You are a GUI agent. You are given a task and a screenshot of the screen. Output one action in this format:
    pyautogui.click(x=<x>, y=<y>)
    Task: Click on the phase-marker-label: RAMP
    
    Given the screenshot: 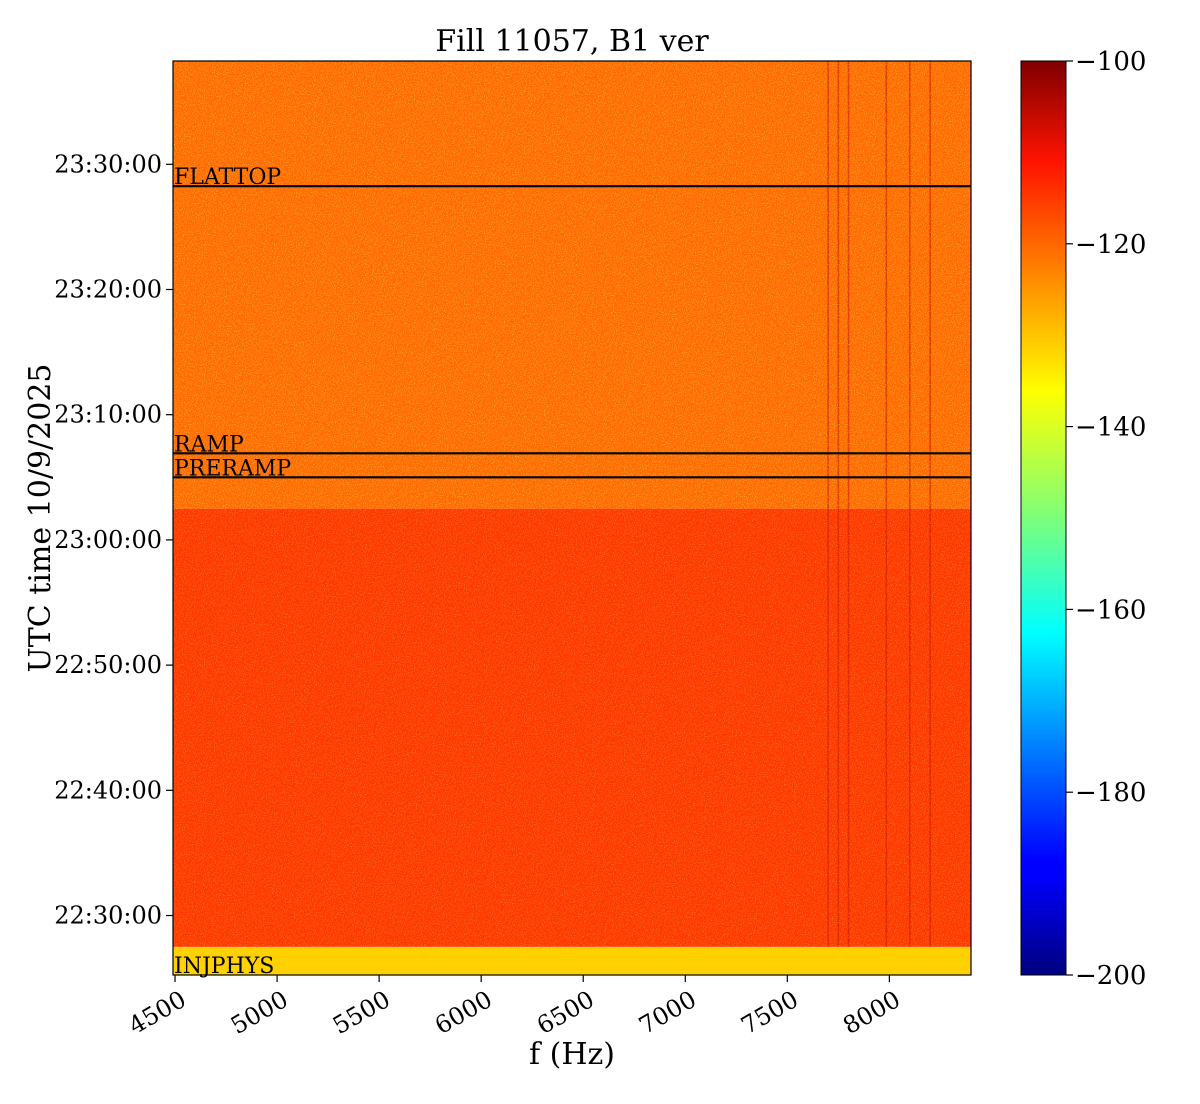 What is the action you would take?
    pyautogui.click(x=209, y=444)
    